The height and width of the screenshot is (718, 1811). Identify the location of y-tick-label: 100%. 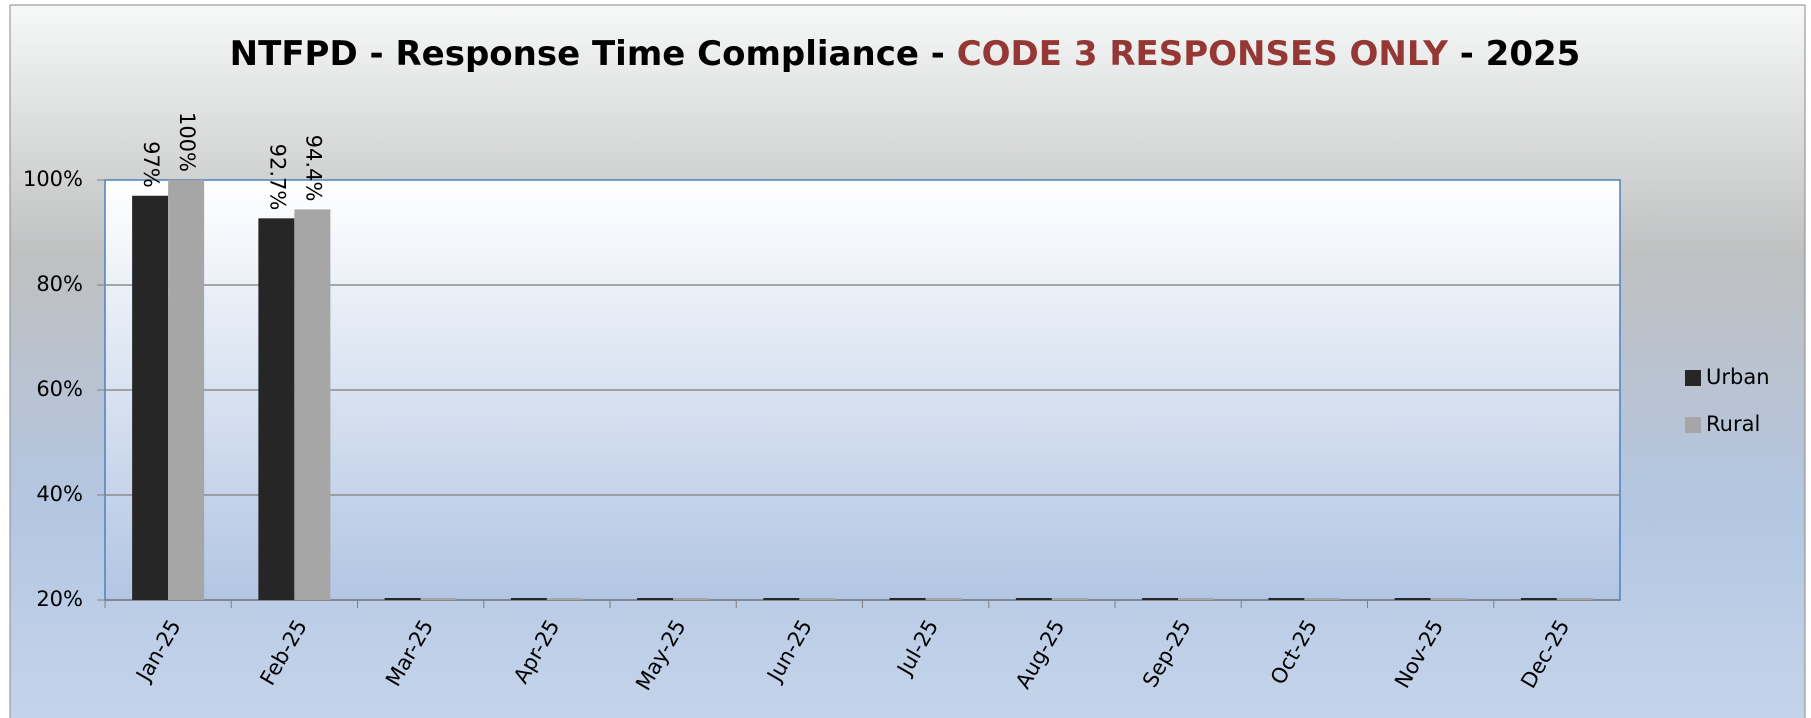
(53, 179).